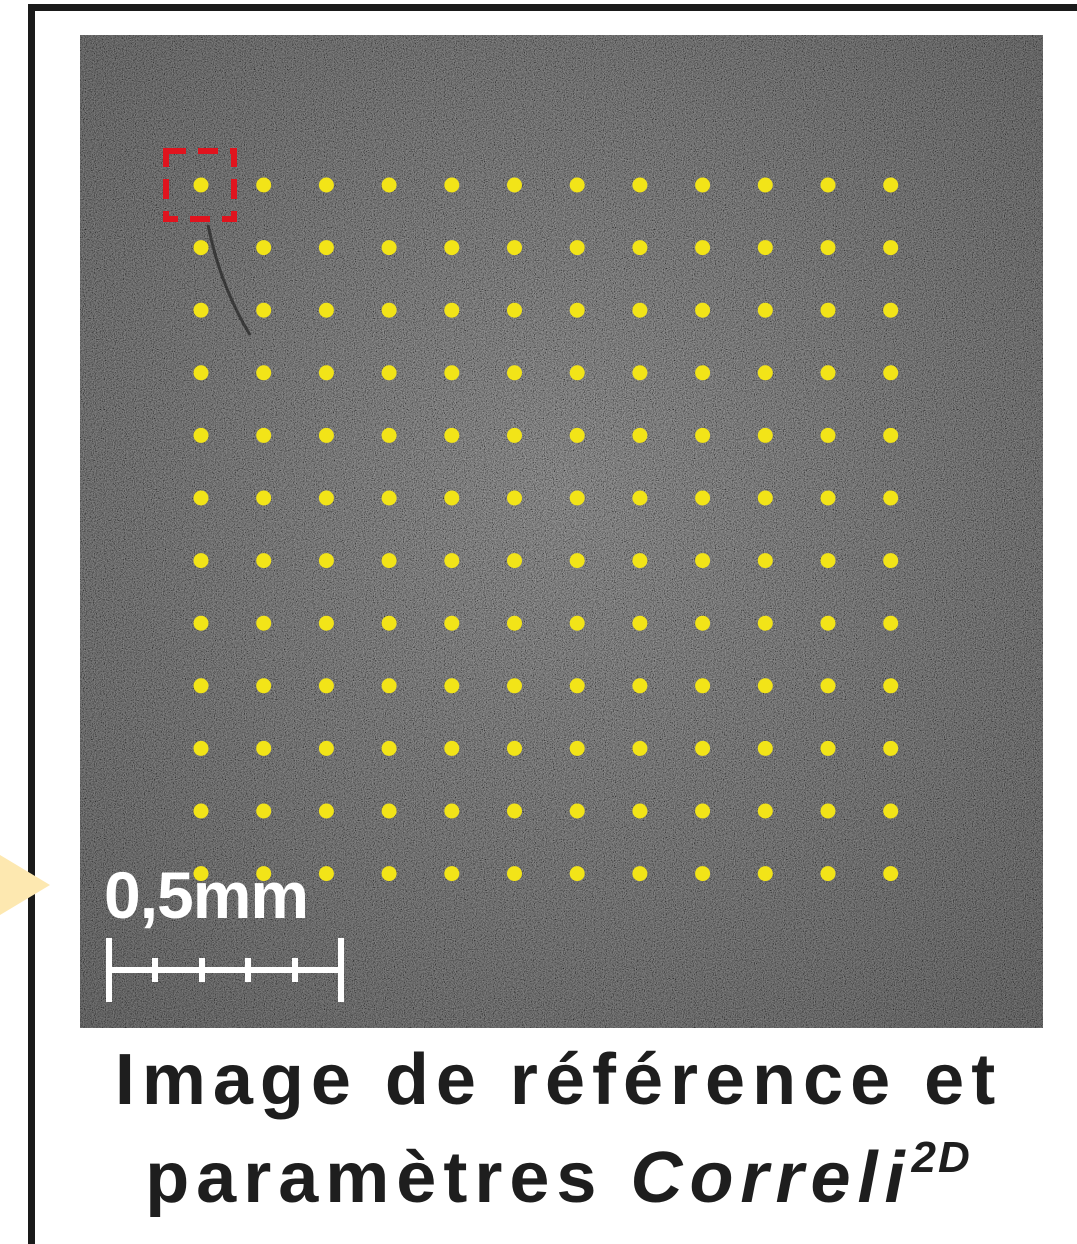  What do you see at coordinates (374, 1178) in the screenshot?
I see `caption-text-2: paramètres` at bounding box center [374, 1178].